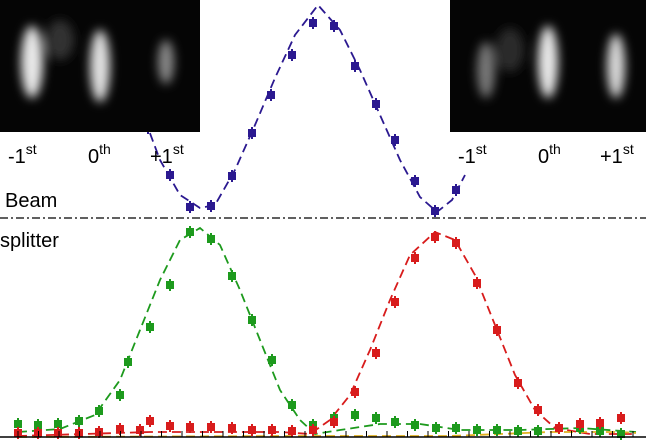  I want to click on annotation: splitter, so click(29, 241).